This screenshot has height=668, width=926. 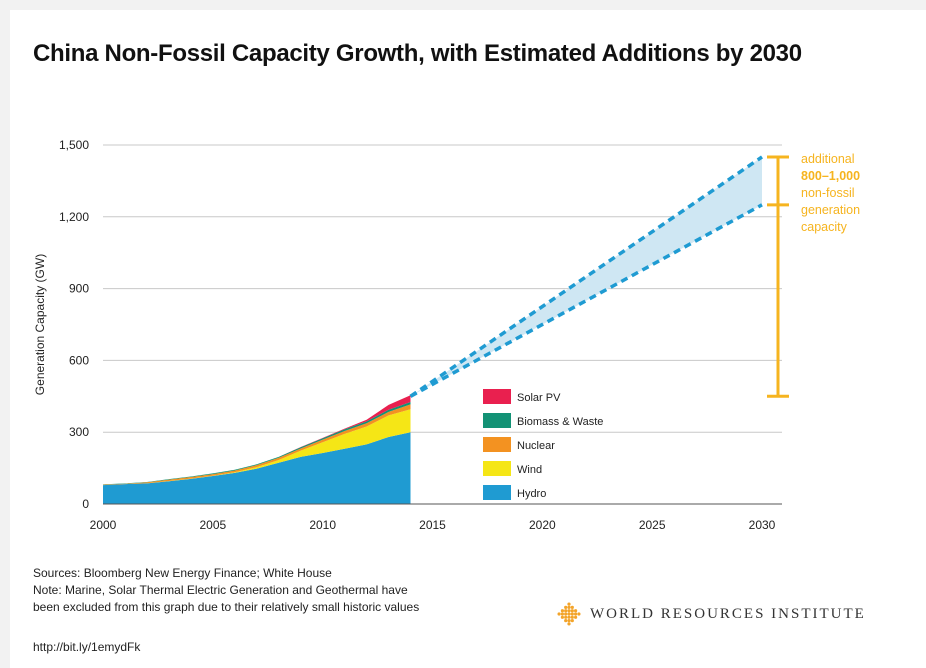 I want to click on annotation-text: 800–1,000, so click(x=830, y=176).